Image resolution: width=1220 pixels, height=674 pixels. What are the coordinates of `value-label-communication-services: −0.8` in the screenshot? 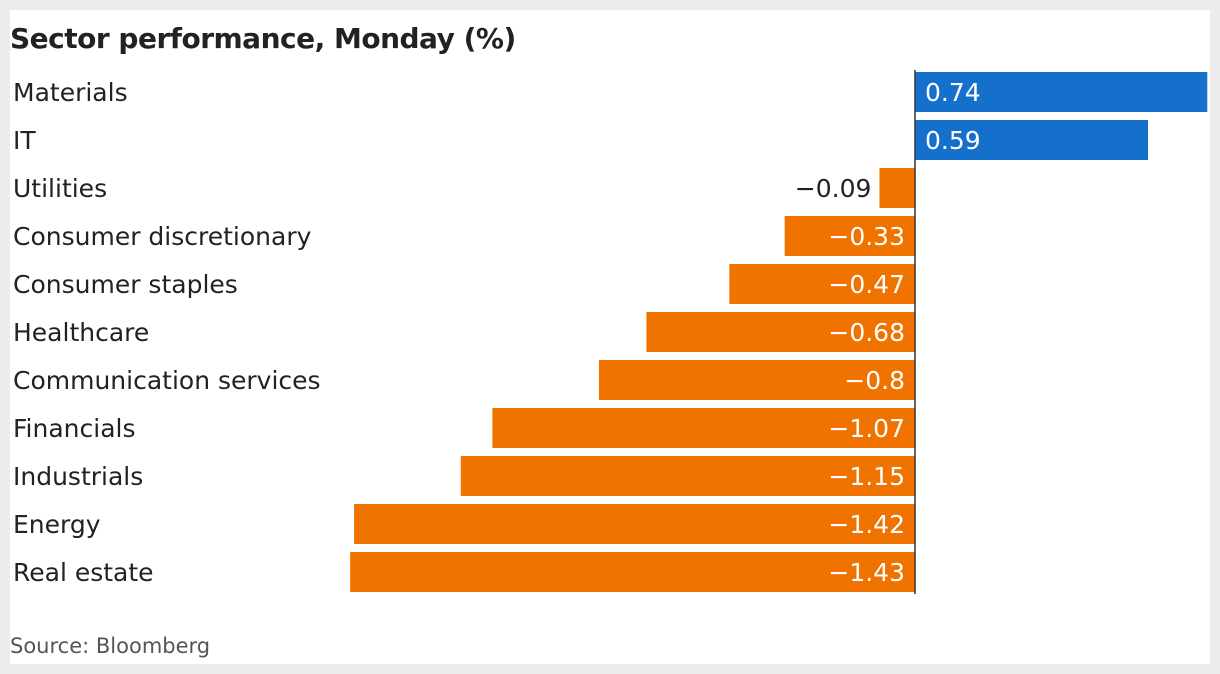 It's located at (874, 380).